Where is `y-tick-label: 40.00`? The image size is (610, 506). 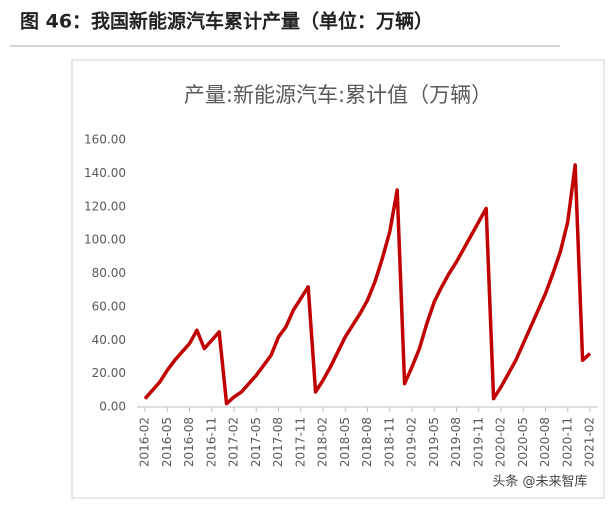
y-tick-label: 40.00 is located at coordinates (109, 340).